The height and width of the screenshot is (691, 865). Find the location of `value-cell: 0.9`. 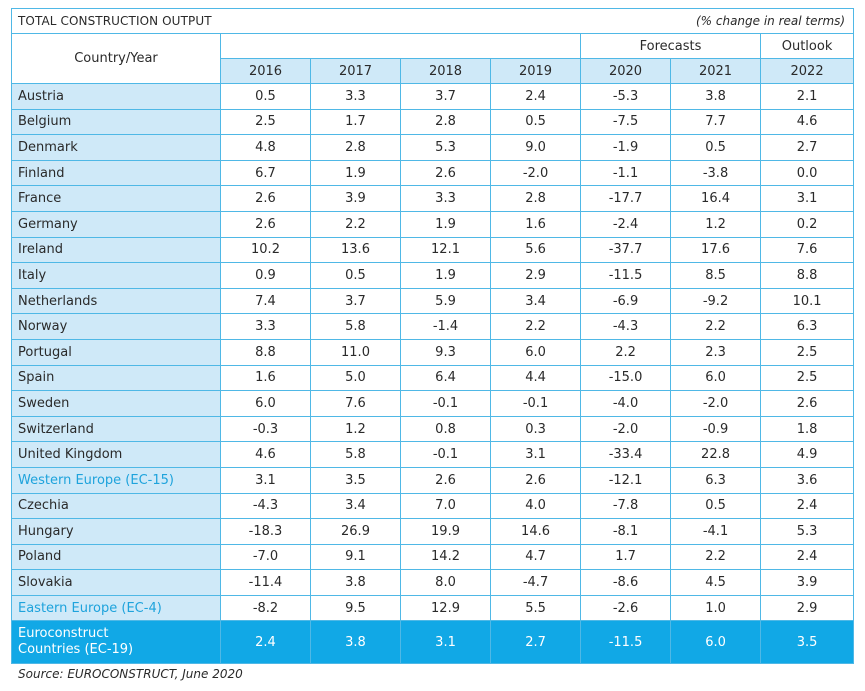

value-cell: 0.9 is located at coordinates (265, 275).